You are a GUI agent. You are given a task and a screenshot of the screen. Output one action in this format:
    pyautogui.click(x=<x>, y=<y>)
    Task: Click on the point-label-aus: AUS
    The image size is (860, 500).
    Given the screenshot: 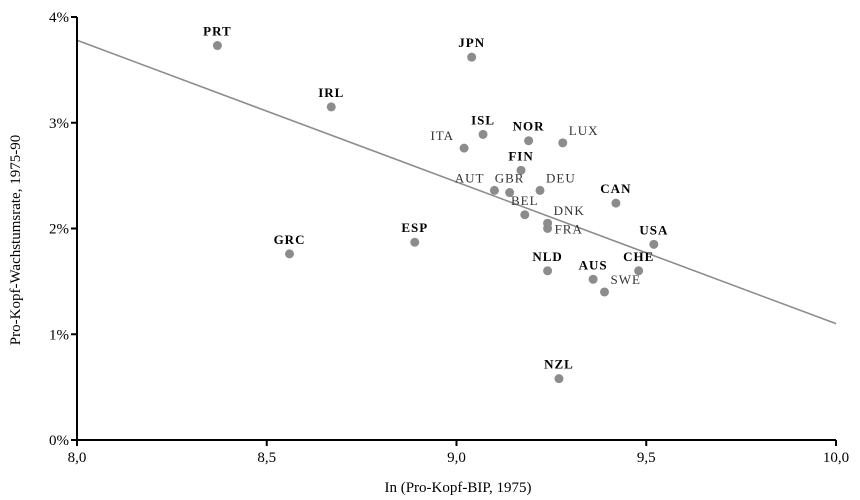 What is the action you would take?
    pyautogui.click(x=593, y=264)
    